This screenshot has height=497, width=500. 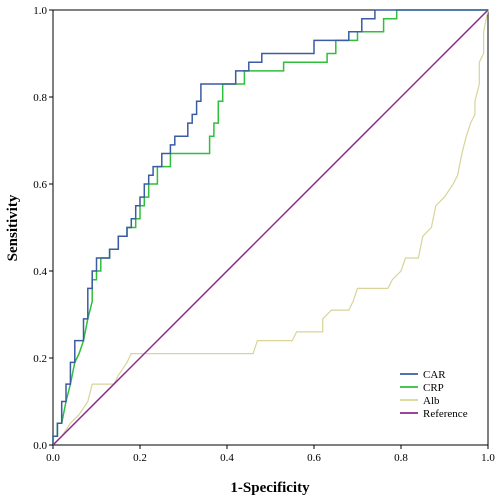 I want to click on x-tick-label: 1.0, so click(x=488, y=458).